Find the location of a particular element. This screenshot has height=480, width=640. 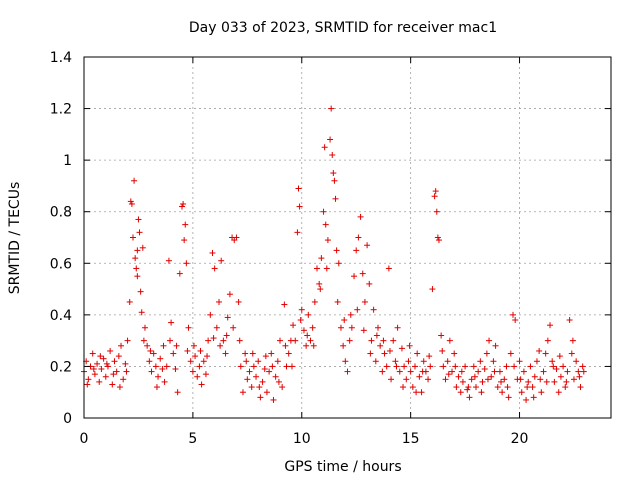

y-tick-label: 0.8 is located at coordinates (61, 213).